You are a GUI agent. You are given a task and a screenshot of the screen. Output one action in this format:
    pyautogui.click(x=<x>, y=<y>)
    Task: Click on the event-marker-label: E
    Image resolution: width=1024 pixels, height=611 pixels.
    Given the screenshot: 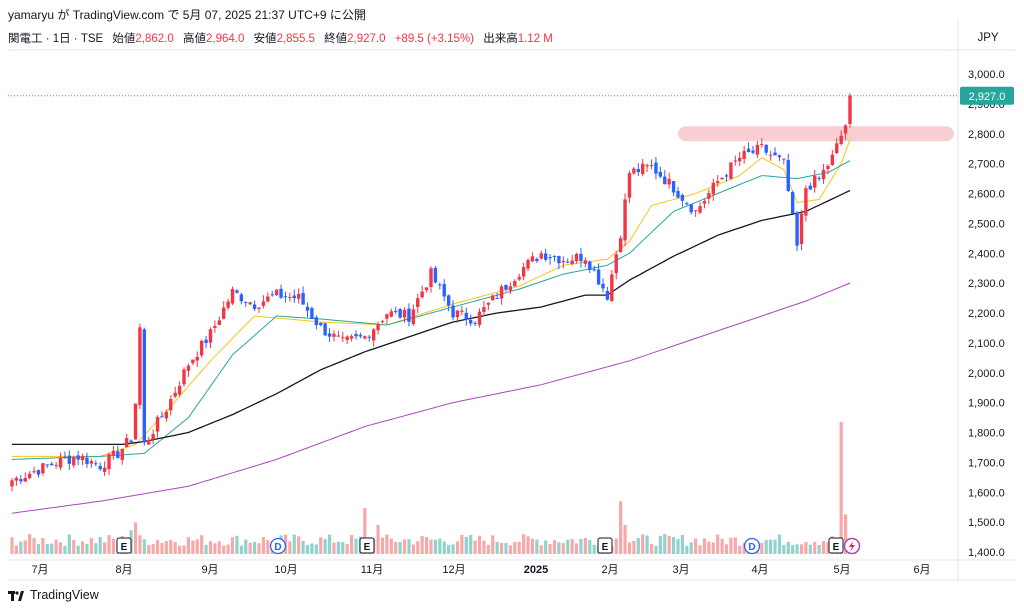 What is the action you would take?
    pyautogui.click(x=124, y=547)
    